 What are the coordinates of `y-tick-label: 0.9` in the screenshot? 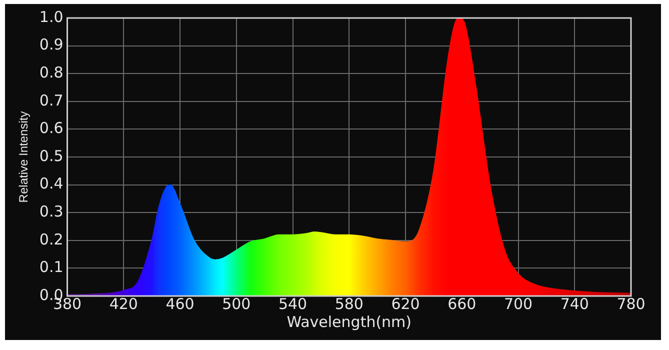 It's located at (51, 45).